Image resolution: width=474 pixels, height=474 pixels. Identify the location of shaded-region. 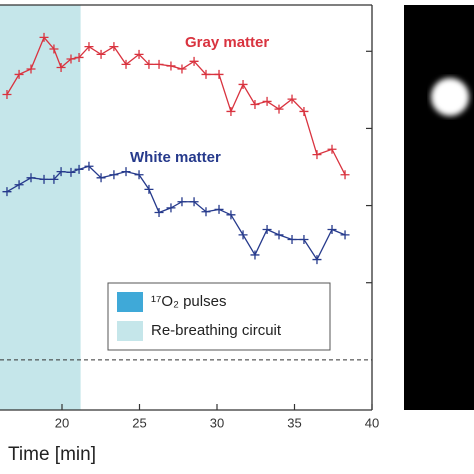
(40, 207).